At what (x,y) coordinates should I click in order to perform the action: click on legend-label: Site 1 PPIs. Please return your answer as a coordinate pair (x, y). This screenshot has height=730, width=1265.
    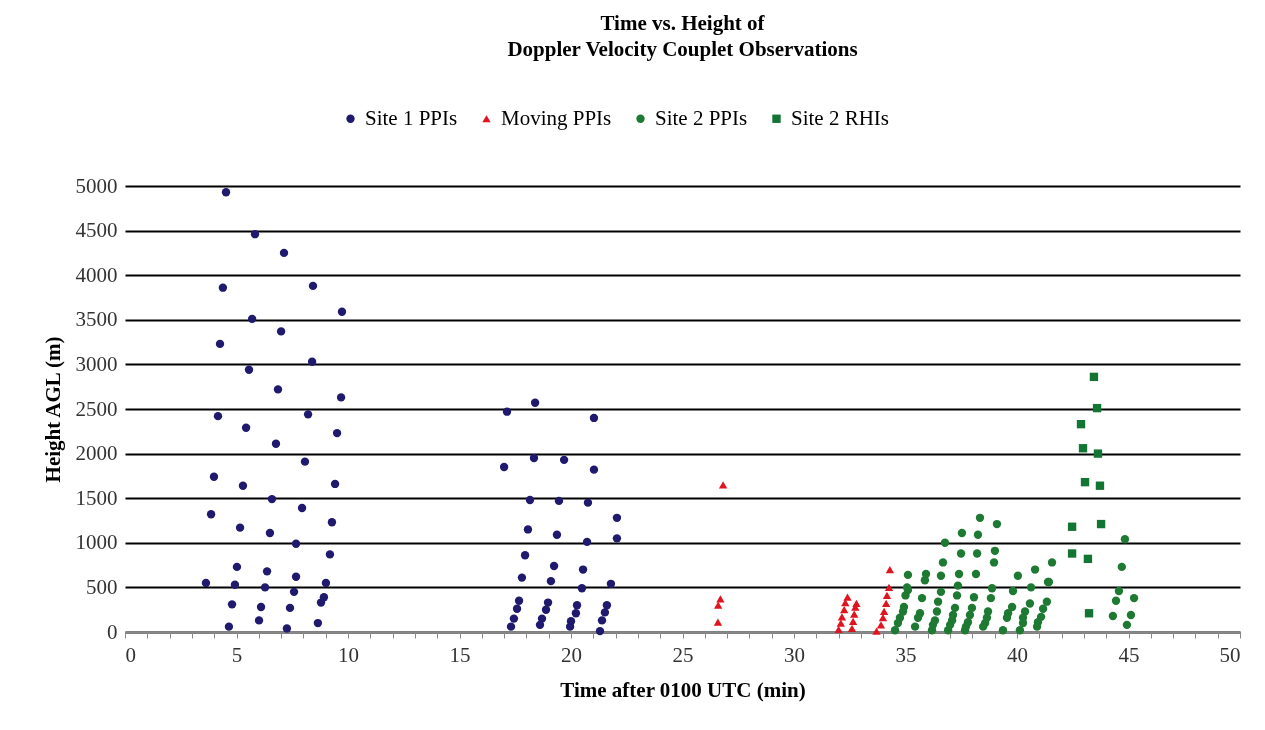
    Looking at the image, I should click on (411, 117).